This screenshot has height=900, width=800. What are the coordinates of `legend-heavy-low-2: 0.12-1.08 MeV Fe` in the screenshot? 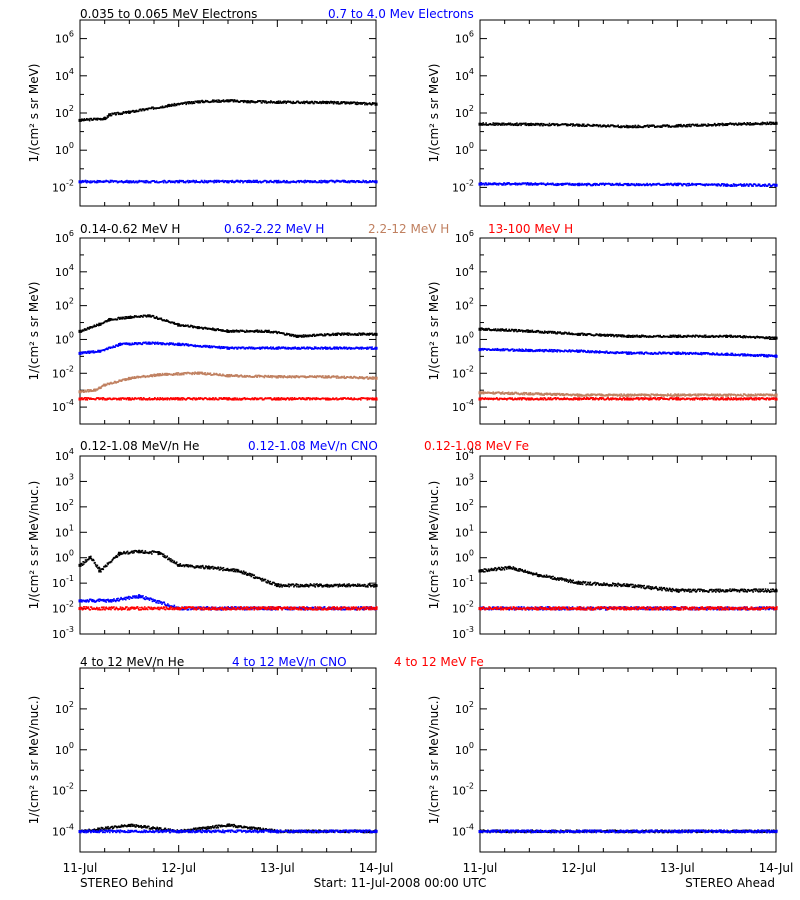 It's located at (476, 446).